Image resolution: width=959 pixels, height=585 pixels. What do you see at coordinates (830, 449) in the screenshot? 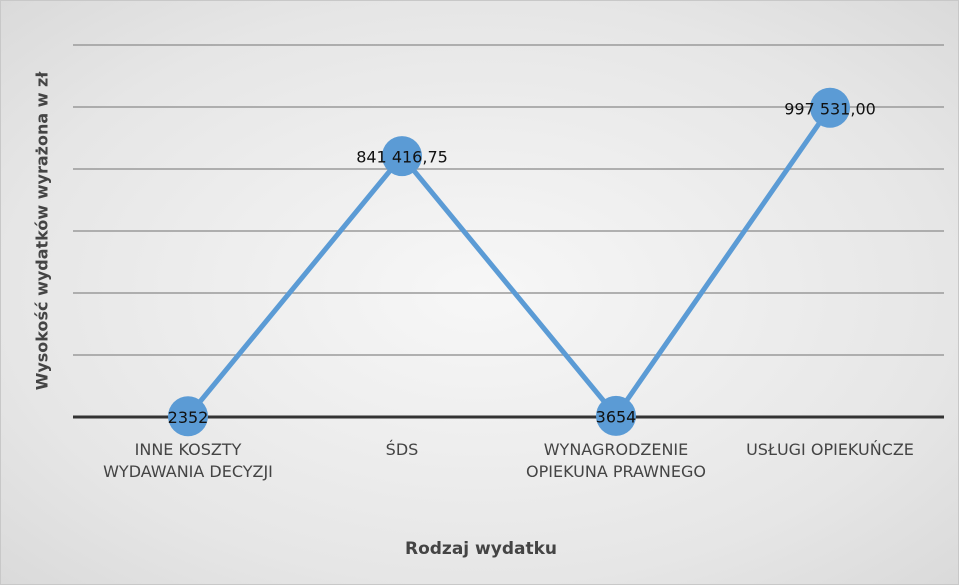
I see `x-tick-label: USŁUGI OPIEKUŃCZE` at bounding box center [830, 449].